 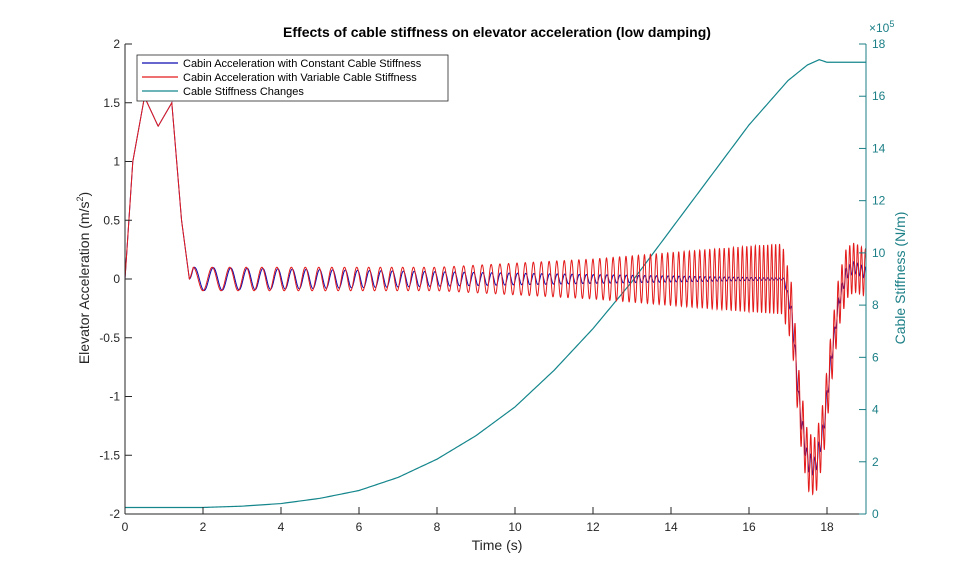 I want to click on right-y-tick-label: 12, so click(x=879, y=201).